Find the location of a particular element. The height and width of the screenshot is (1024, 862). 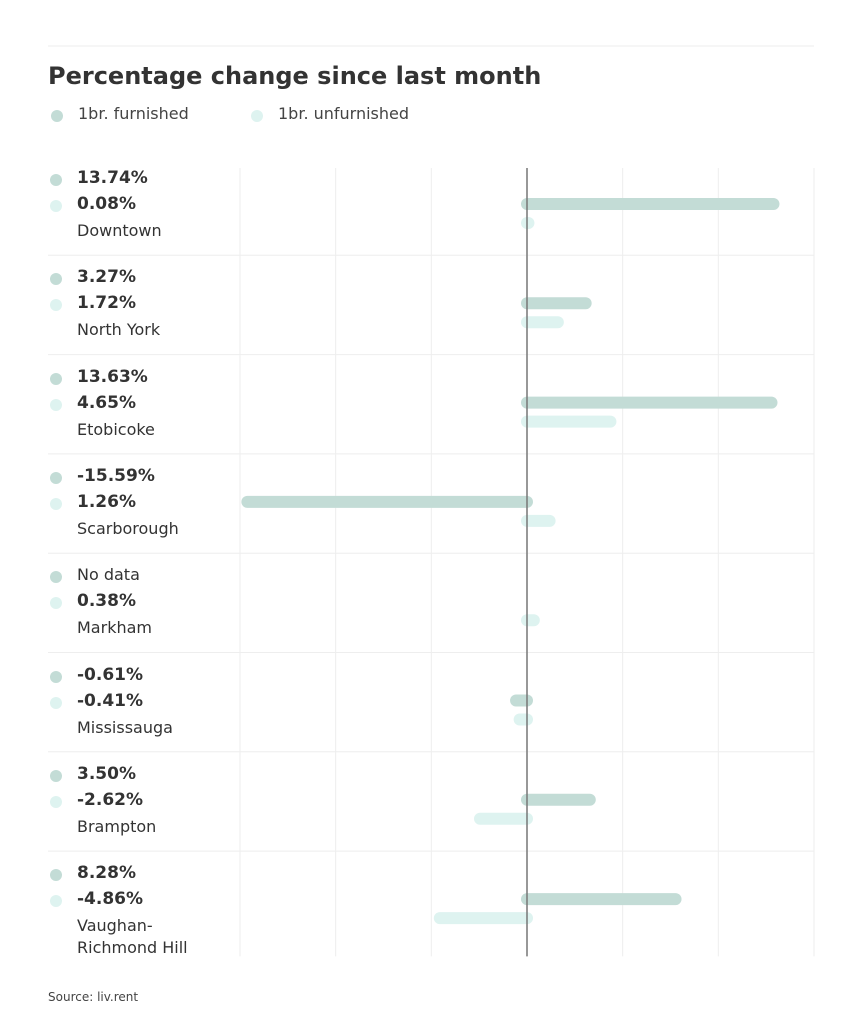

category-label: Markham is located at coordinates (114, 628).